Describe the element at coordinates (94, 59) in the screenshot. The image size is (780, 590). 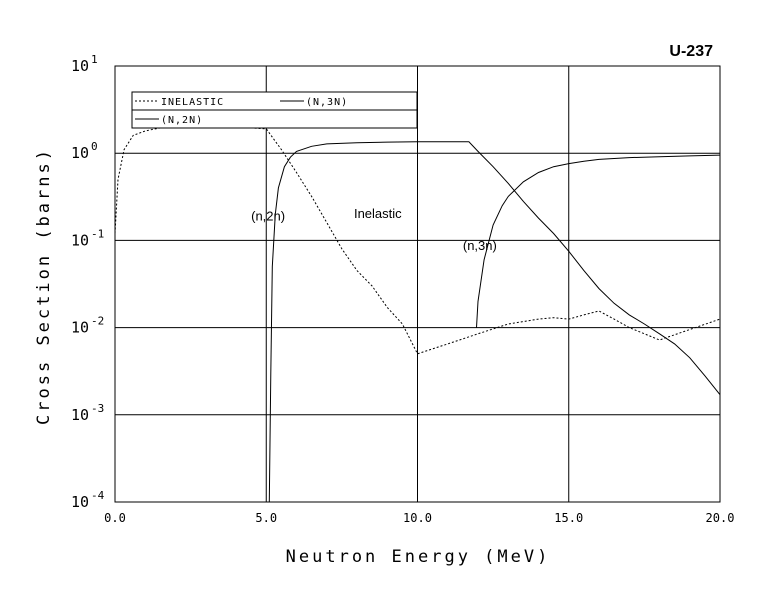
I see `y-tick-exponent: 1` at that location.